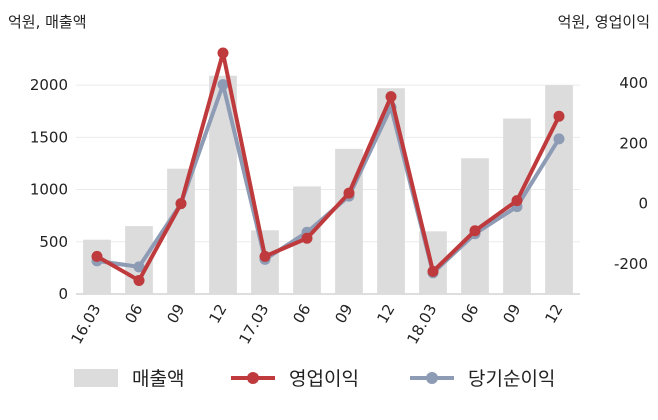 The height and width of the screenshot is (420, 658). What do you see at coordinates (511, 314) in the screenshot?
I see `x-tick-10: 09` at bounding box center [511, 314].